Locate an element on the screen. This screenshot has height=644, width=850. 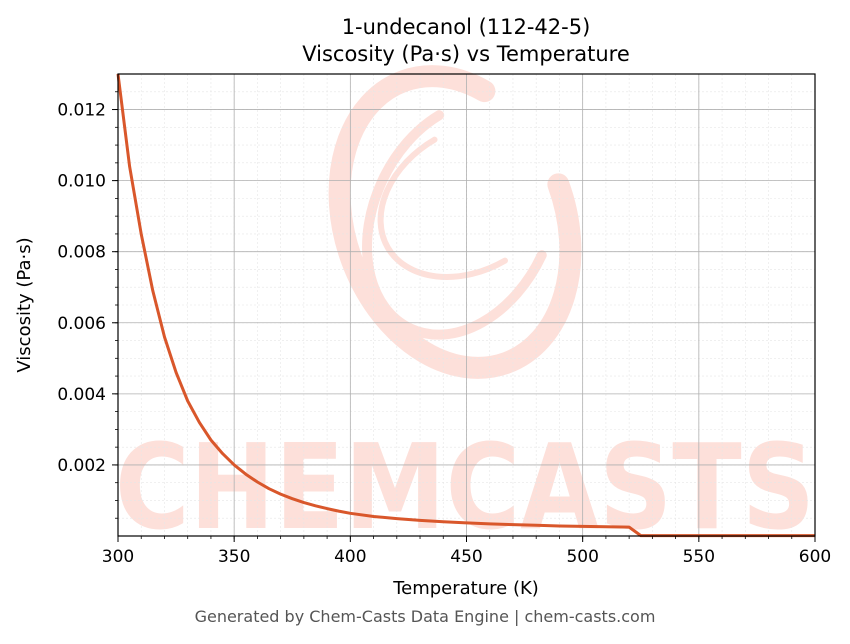
x-tick-label: 350 is located at coordinates (234, 557).